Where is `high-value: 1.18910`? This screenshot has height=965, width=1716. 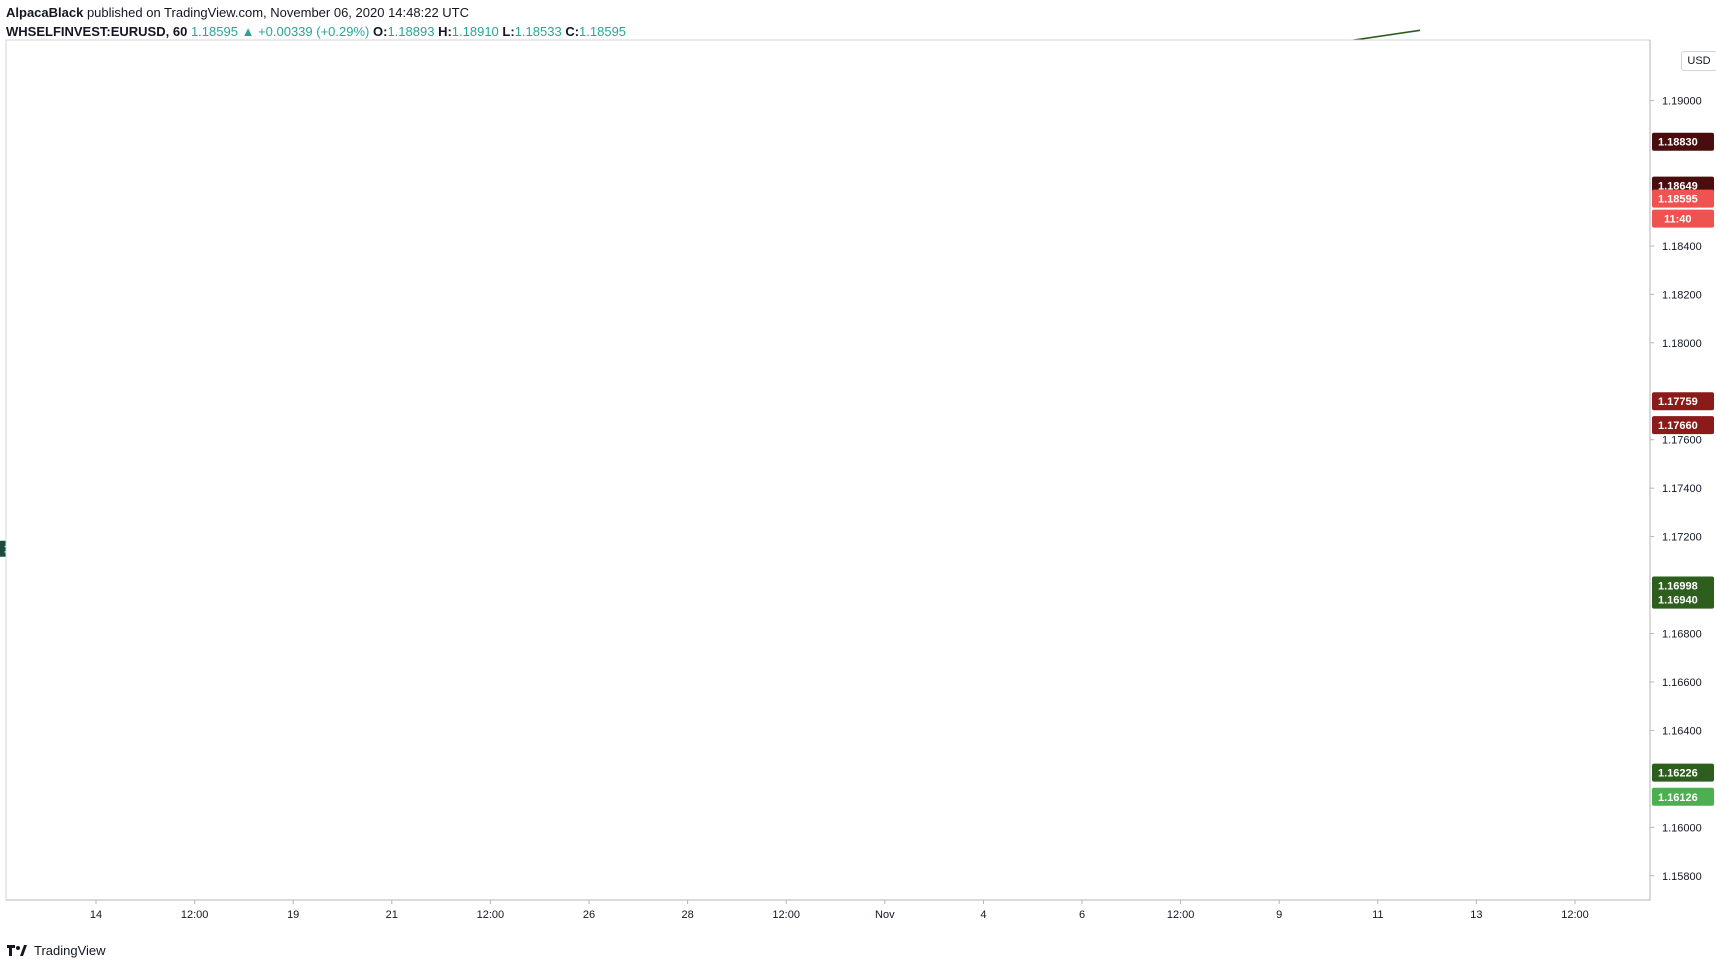 high-value: 1.18910 is located at coordinates (475, 31).